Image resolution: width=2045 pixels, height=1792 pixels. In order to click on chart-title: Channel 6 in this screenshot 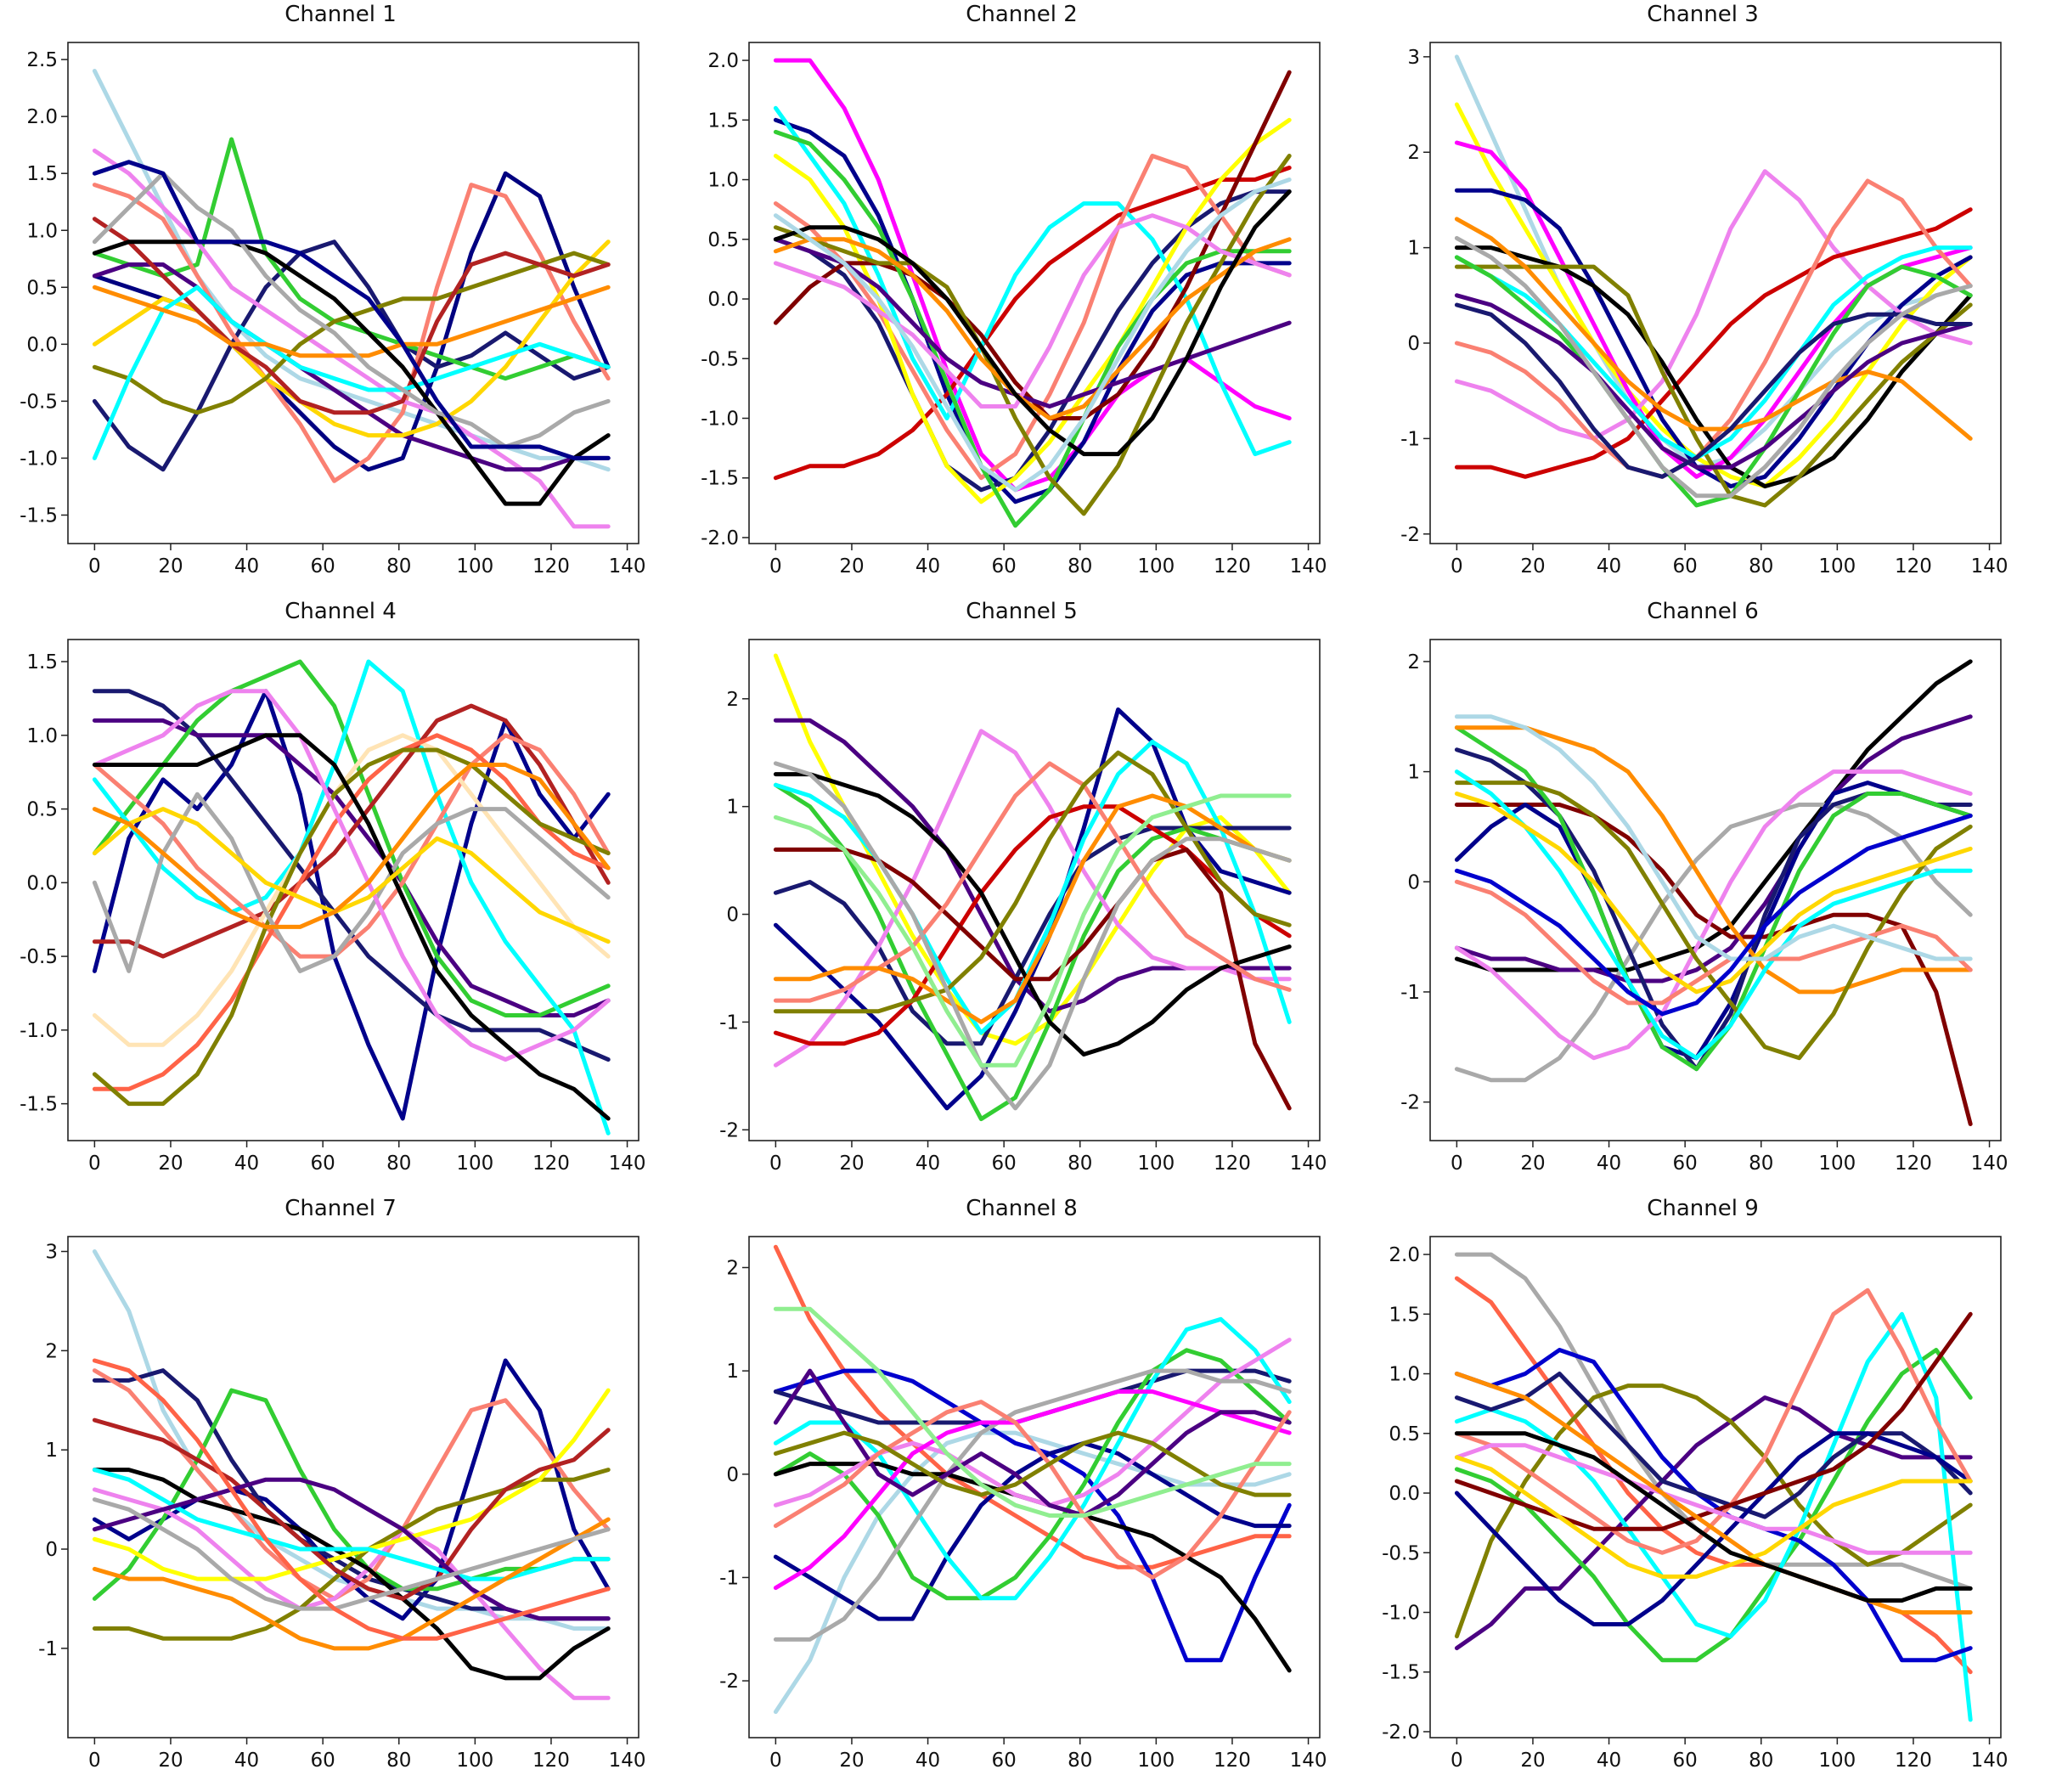, I will do `click(1703, 612)`.